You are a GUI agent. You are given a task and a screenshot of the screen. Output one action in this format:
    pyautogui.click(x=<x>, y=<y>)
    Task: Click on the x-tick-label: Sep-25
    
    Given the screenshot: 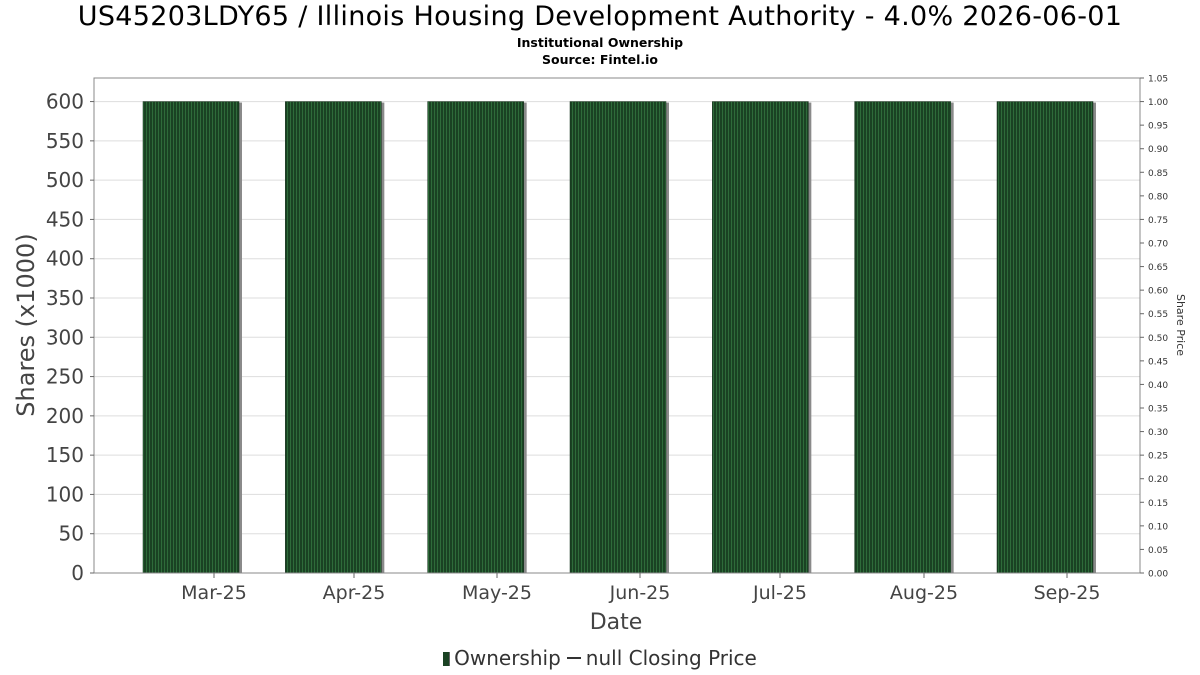 What is the action you would take?
    pyautogui.click(x=1067, y=593)
    